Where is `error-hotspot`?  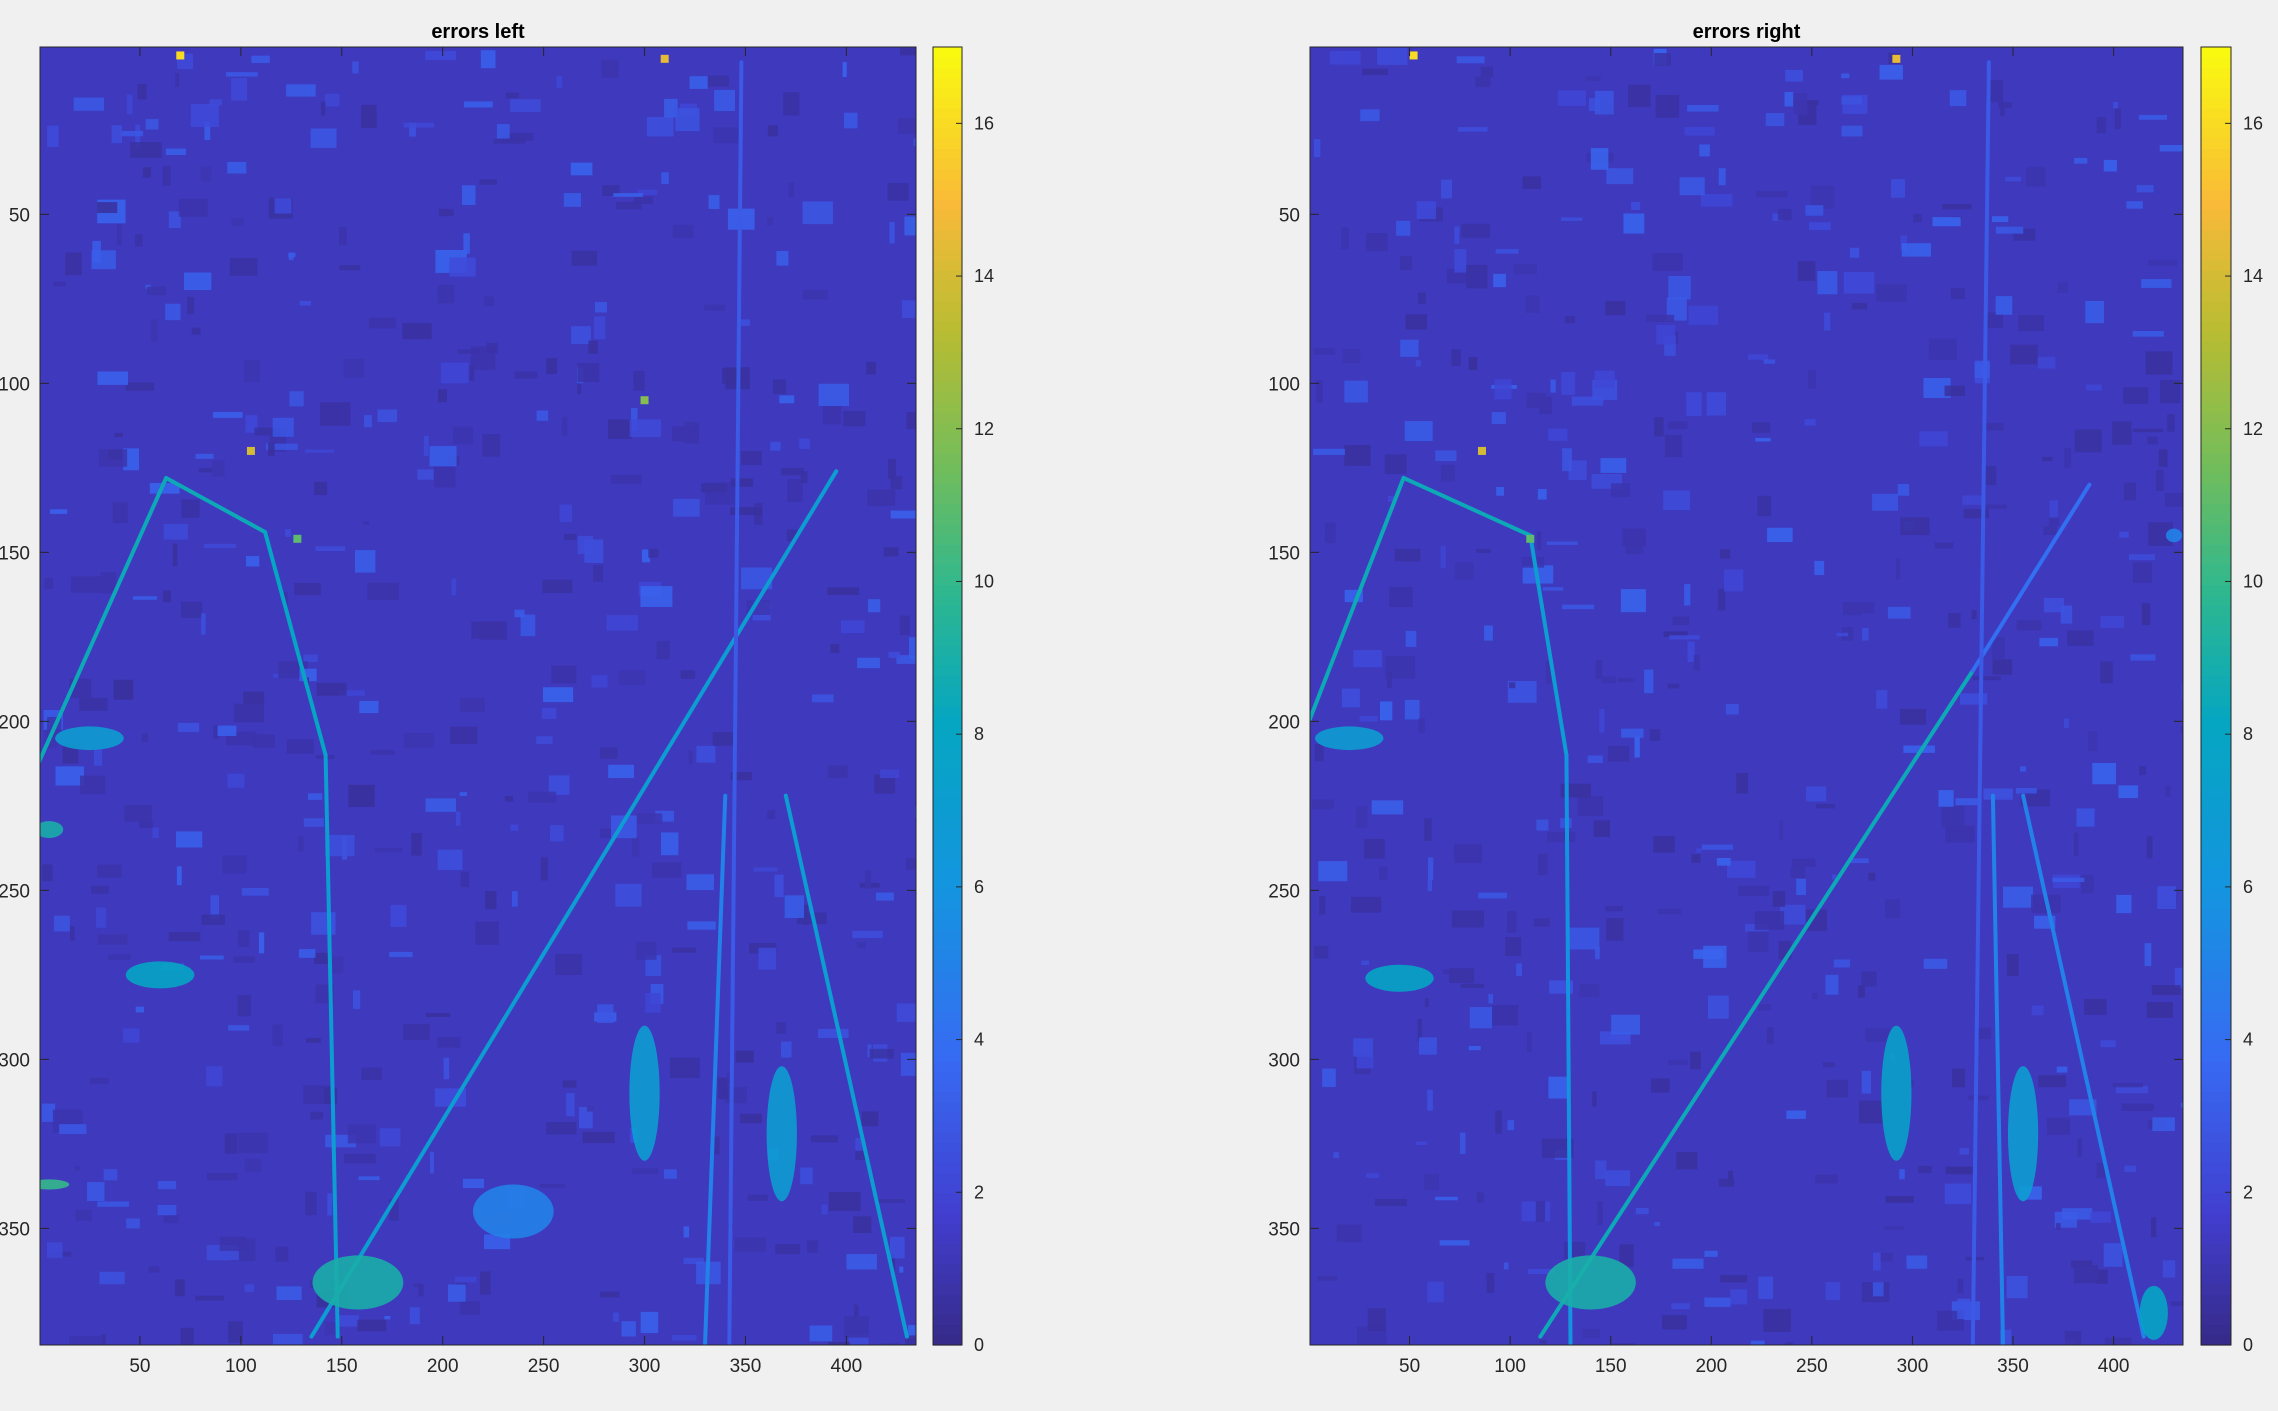
error-hotspot is located at coordinates (297, 538).